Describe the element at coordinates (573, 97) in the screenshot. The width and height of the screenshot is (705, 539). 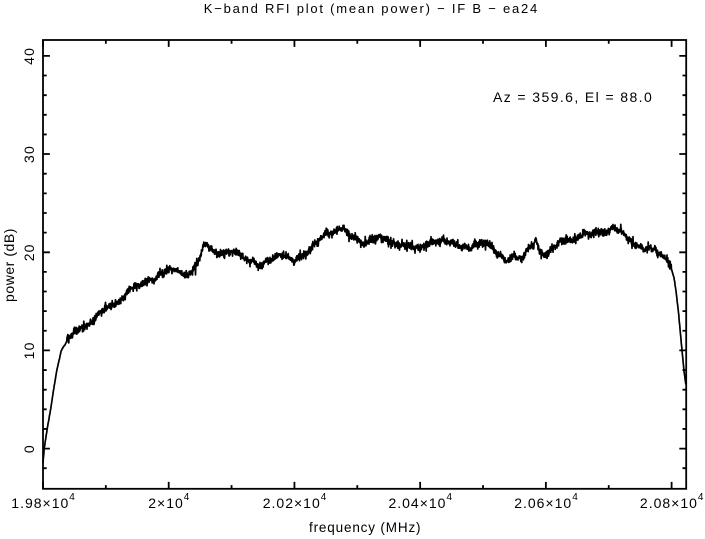
I see `svg-text: Az = 359.6, El = 88.0` at that location.